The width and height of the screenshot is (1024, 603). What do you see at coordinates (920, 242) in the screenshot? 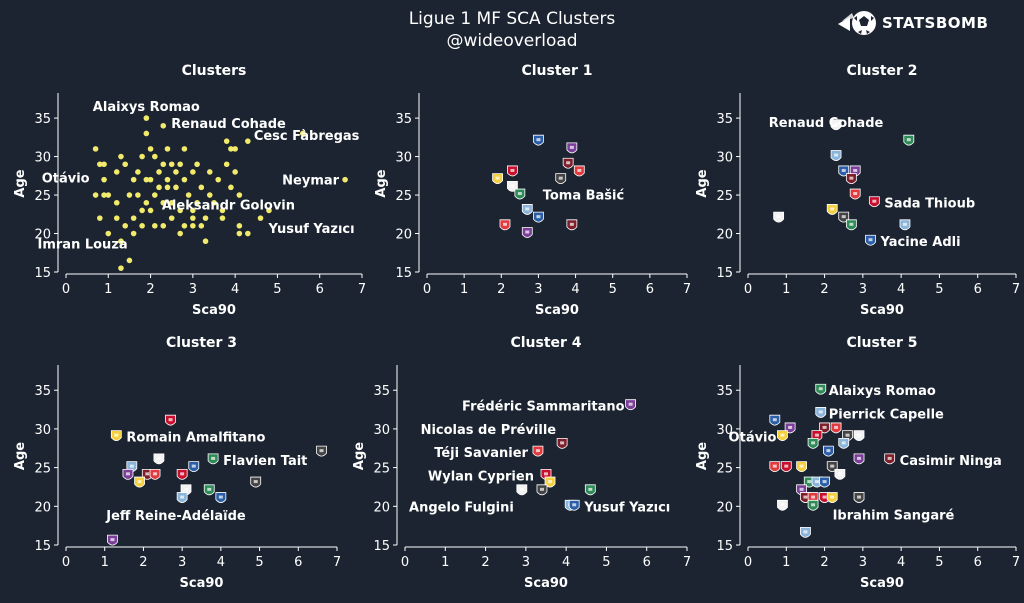
I see `player-label: Yacine Adli` at bounding box center [920, 242].